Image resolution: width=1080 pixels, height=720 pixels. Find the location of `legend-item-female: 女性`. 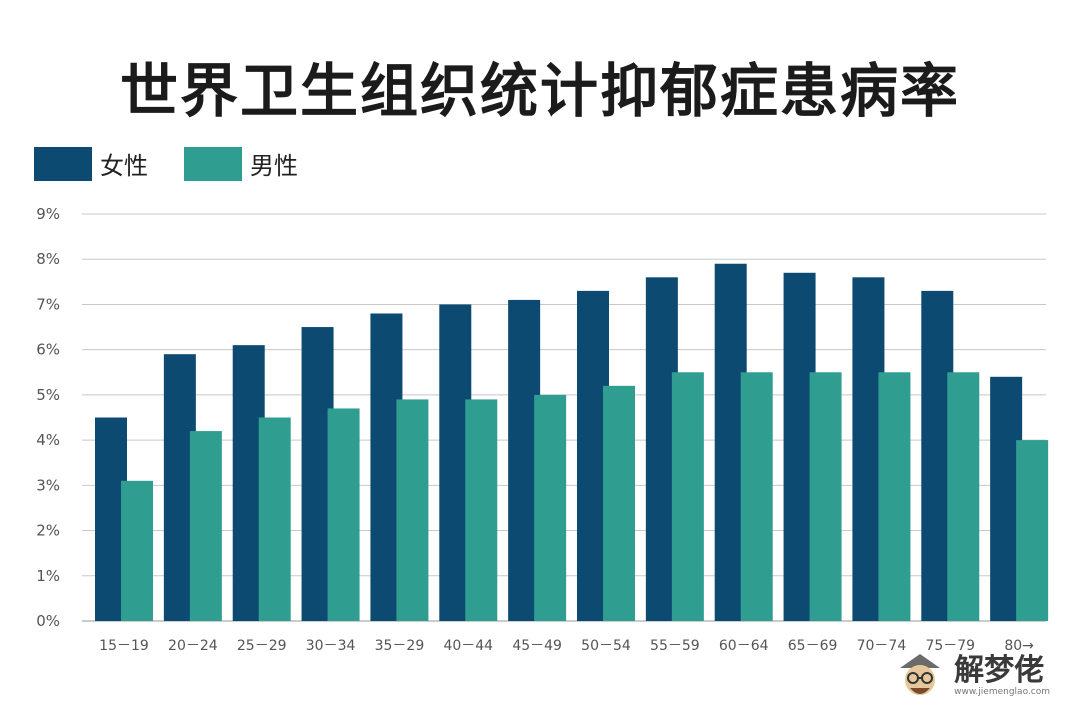

legend-item-female: 女性 is located at coordinates (91, 163).